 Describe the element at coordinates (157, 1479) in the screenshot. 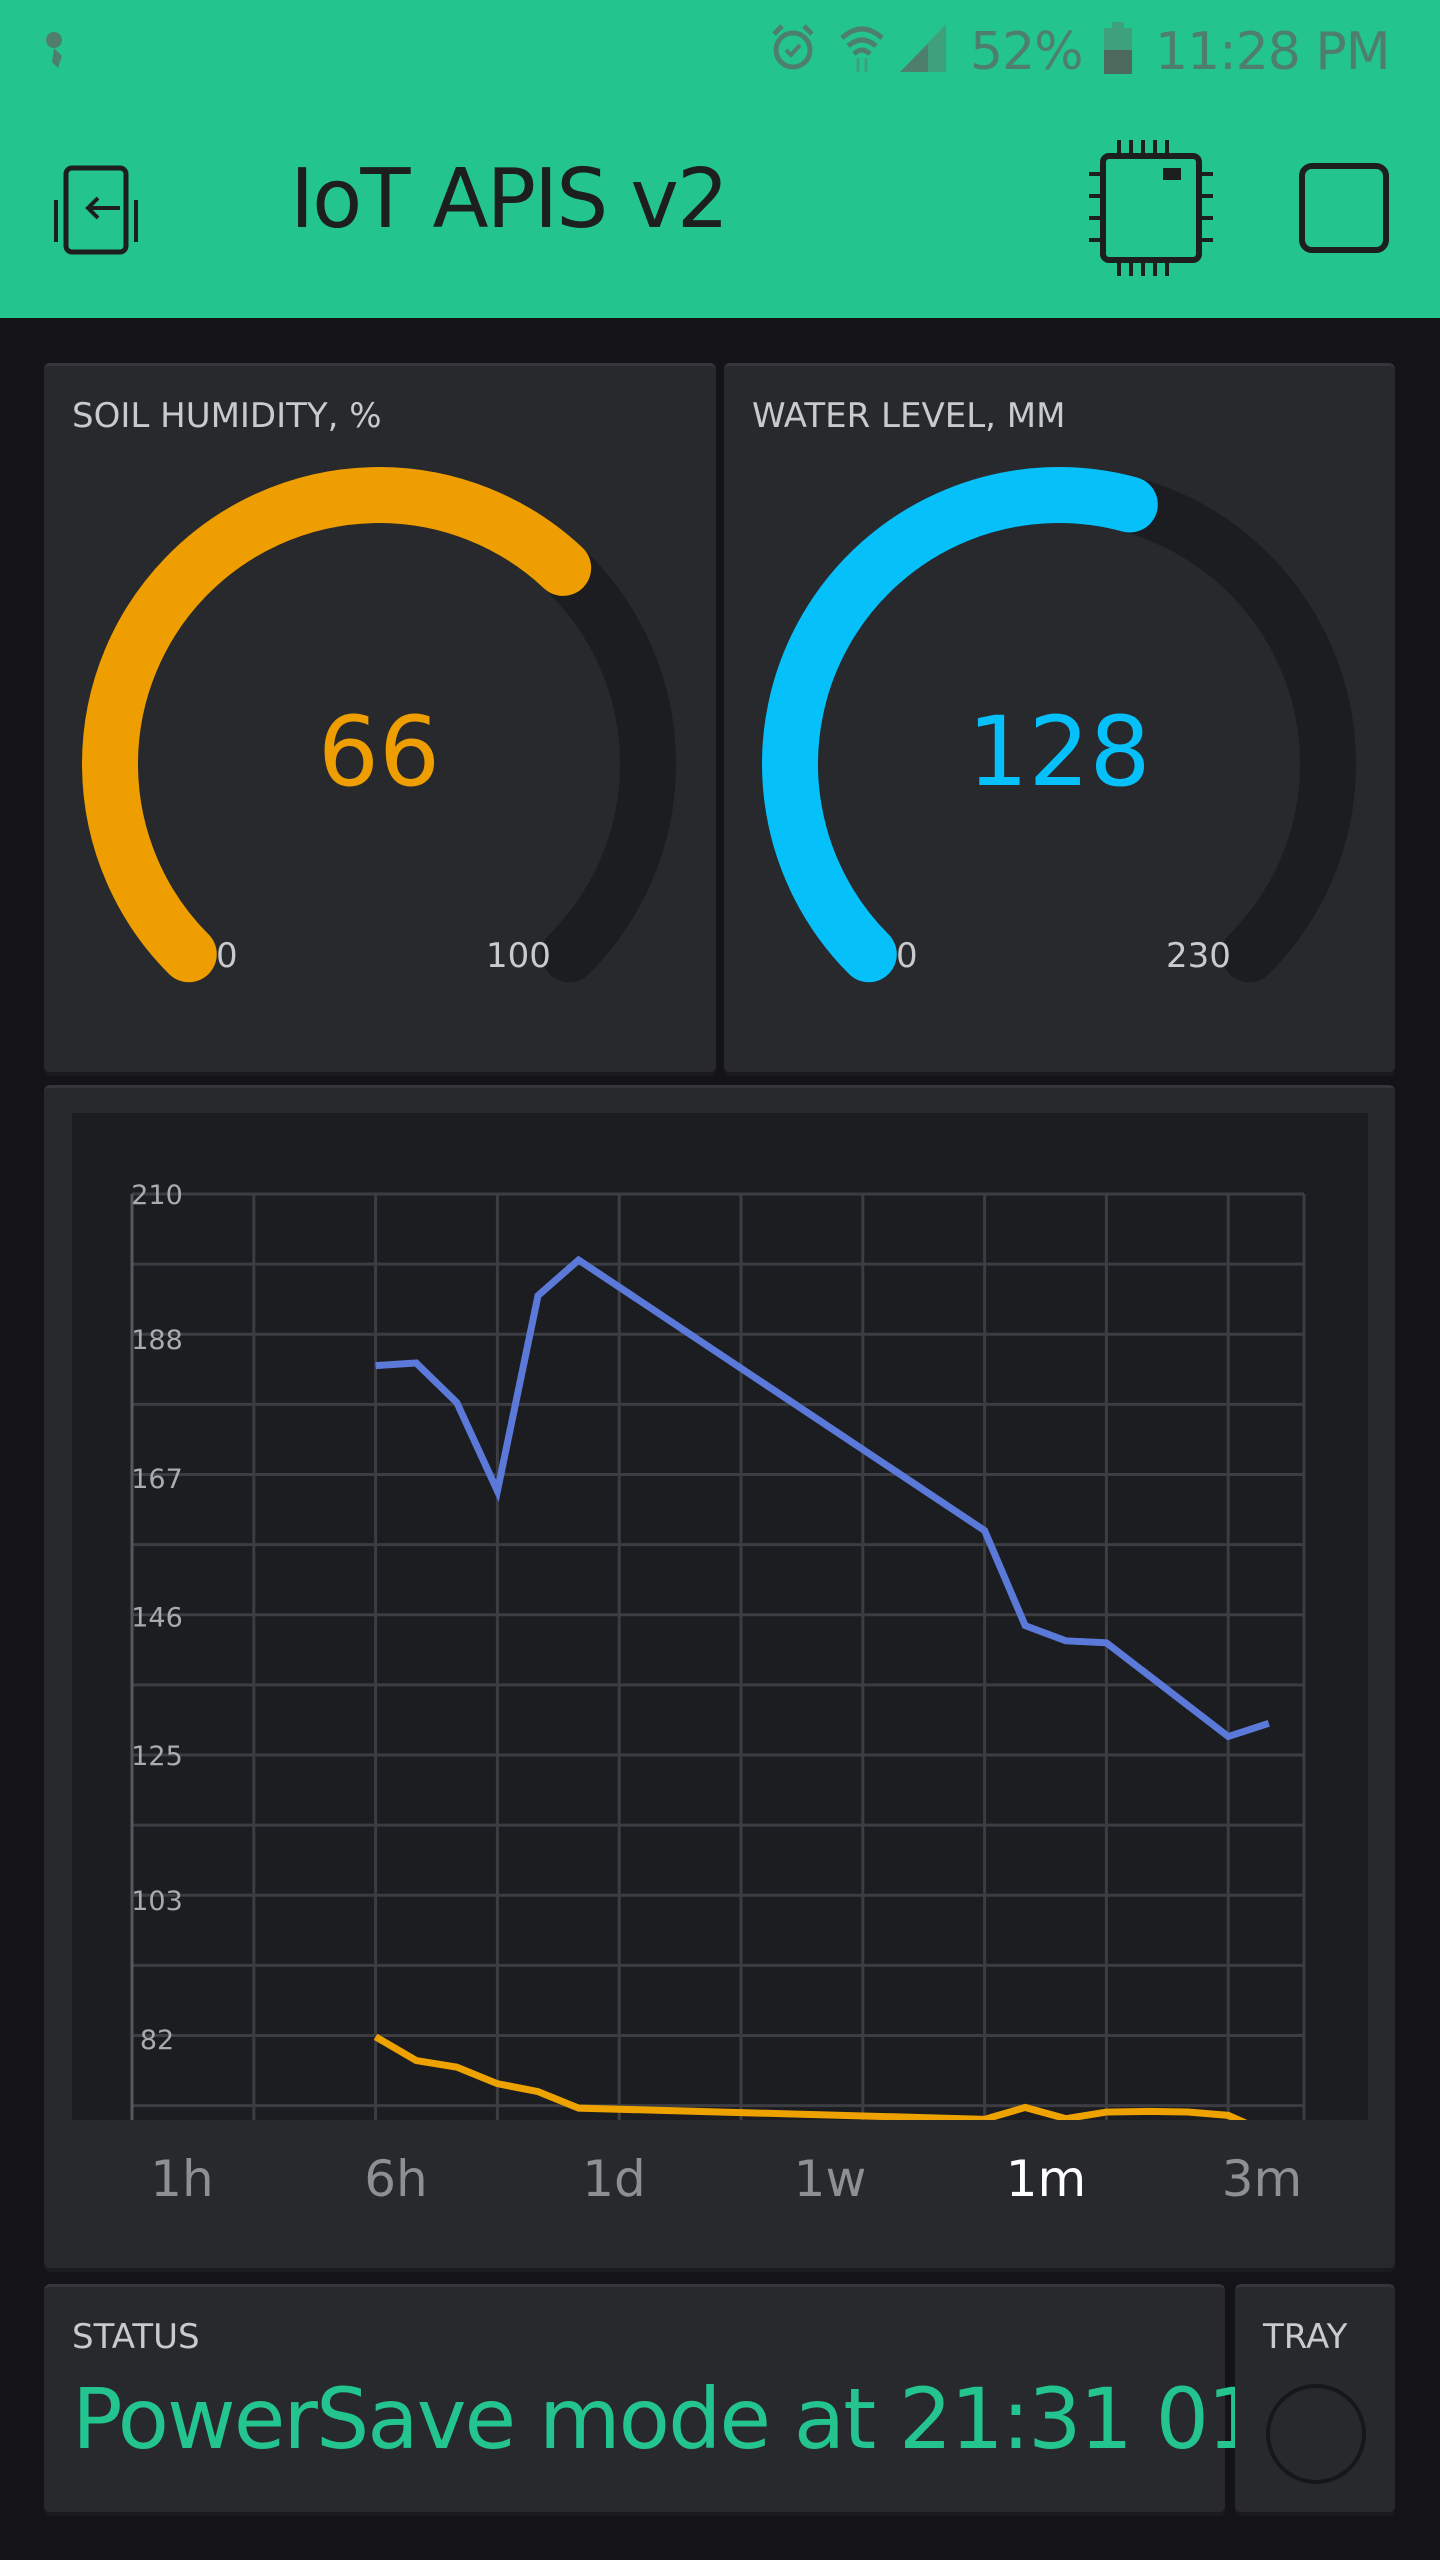

I see `y-tick-label: 167` at that location.